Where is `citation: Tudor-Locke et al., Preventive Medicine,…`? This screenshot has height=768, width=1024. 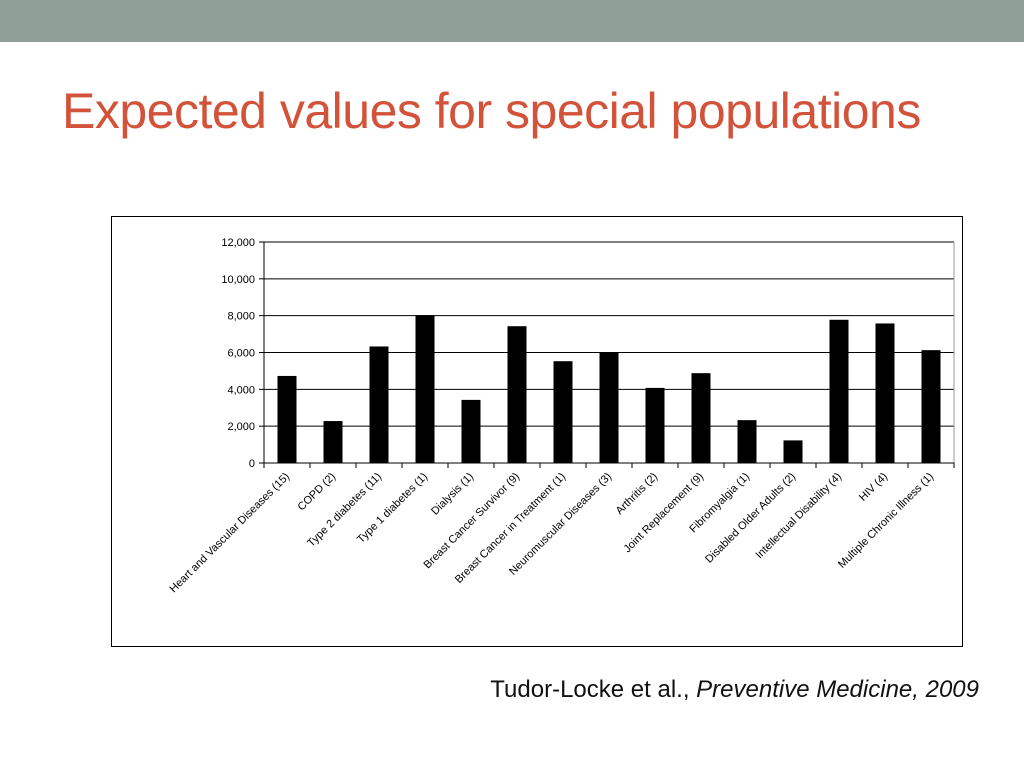 citation: Tudor-Locke et al., Preventive Medicine,… is located at coordinates (734, 690).